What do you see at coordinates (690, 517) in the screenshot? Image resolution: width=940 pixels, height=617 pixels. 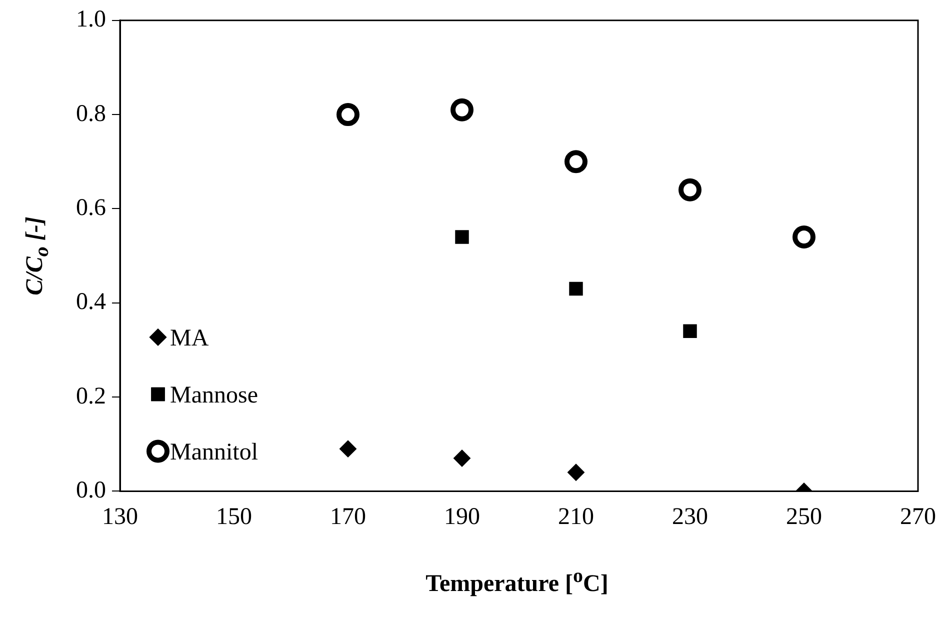 I see `x-tick-label: 230` at bounding box center [690, 517].